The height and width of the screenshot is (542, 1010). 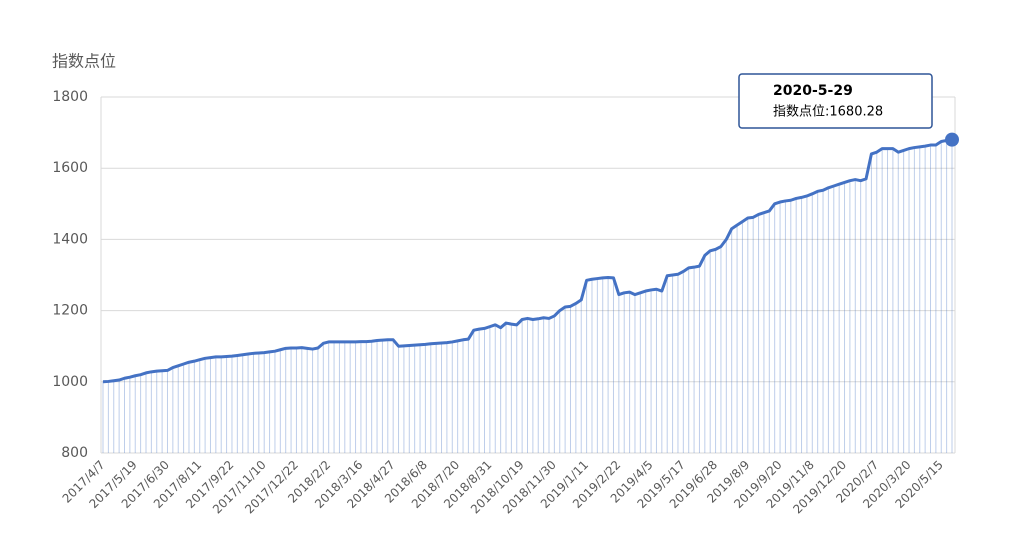 What do you see at coordinates (70, 239) in the screenshot?
I see `y-tick-label: 1400` at bounding box center [70, 239].